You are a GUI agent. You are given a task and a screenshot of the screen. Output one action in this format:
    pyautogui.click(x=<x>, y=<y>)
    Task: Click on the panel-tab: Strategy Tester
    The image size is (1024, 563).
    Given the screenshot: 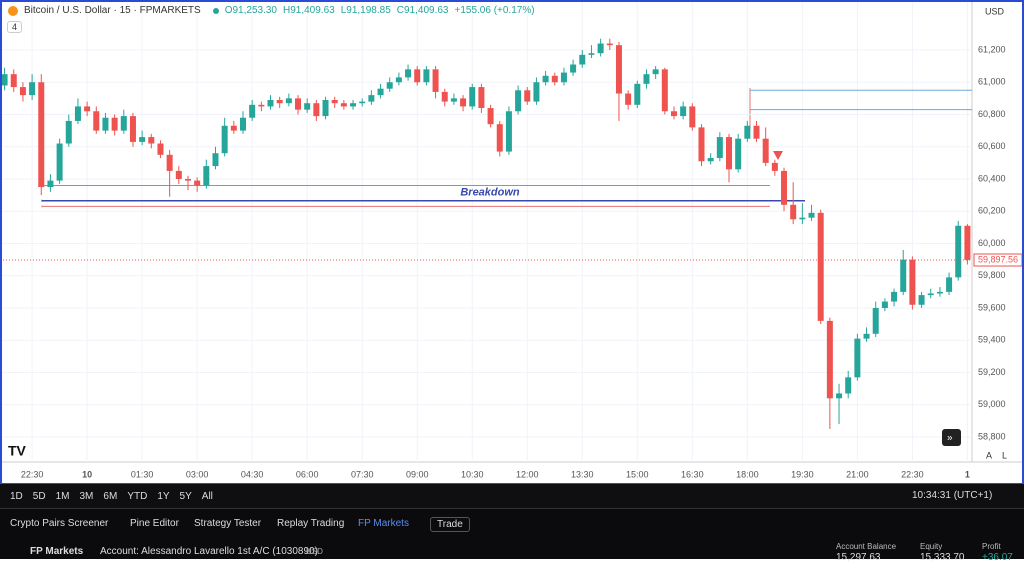 What is the action you would take?
    pyautogui.click(x=228, y=523)
    